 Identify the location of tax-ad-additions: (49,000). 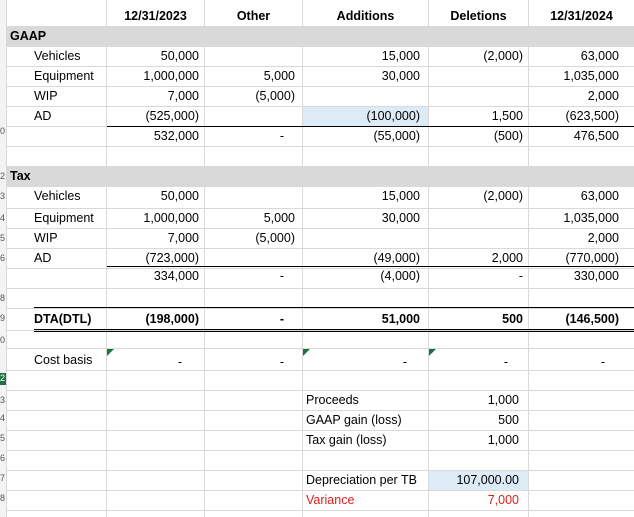
(396, 258).